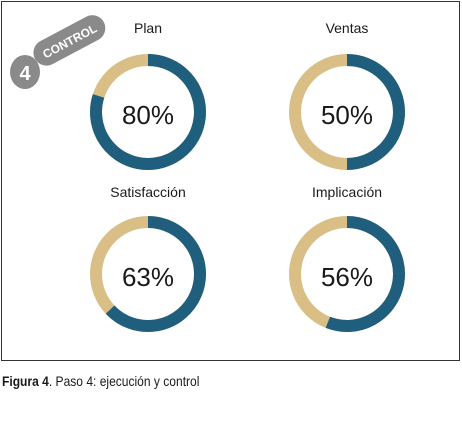 This screenshot has height=430, width=462. I want to click on value-label-implicacion: 56%, so click(347, 277).